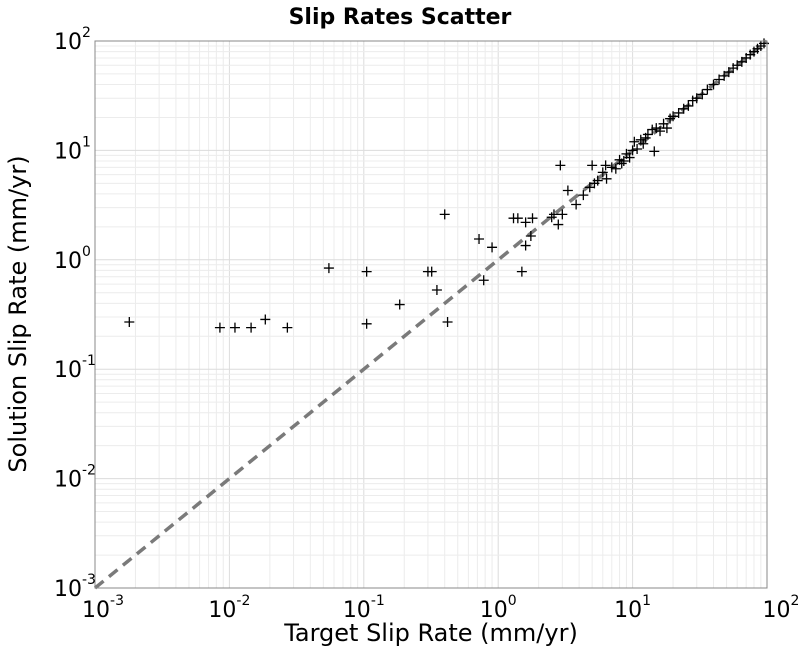 This screenshot has width=800, height=650. I want to click on y-tick-label: 10², so click(72, 40).